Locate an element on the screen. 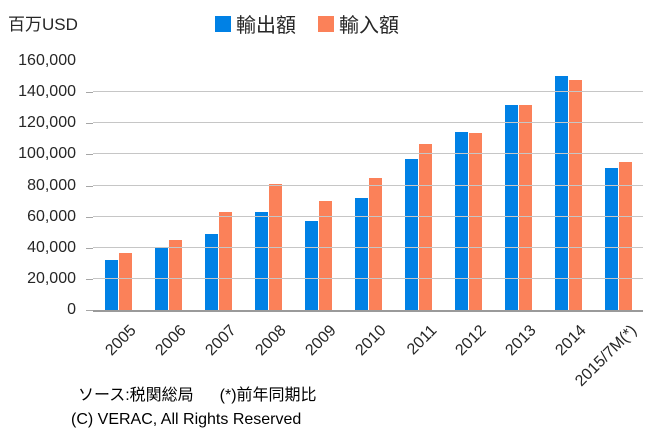 The height and width of the screenshot is (440, 650). source-text: ソース:税関総局 is located at coordinates (136, 395).